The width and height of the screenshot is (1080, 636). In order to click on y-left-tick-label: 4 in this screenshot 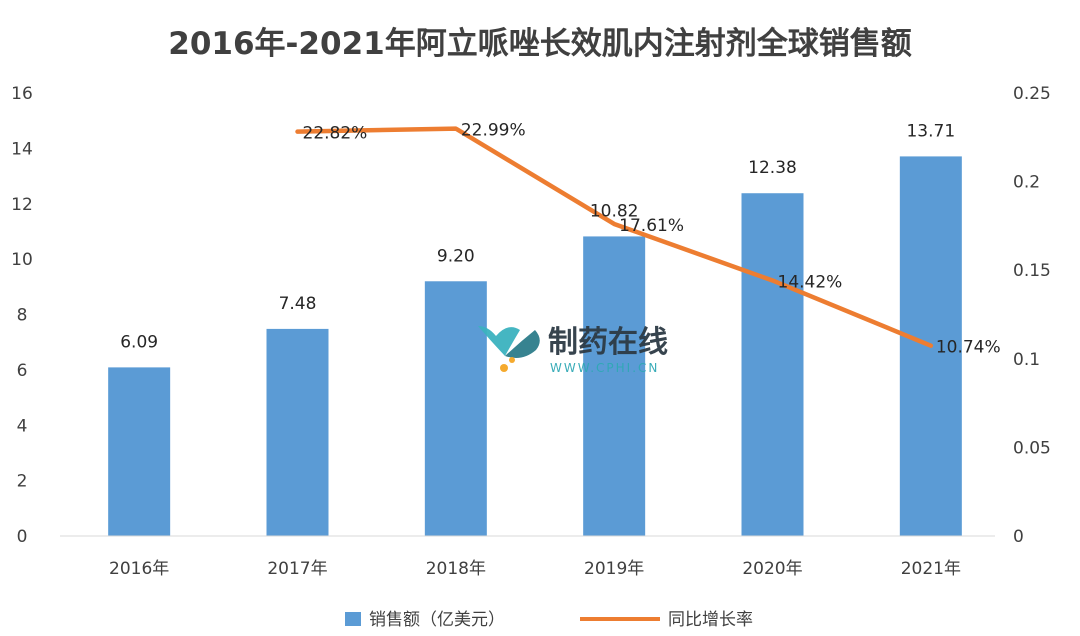, I will do `click(22, 426)`.